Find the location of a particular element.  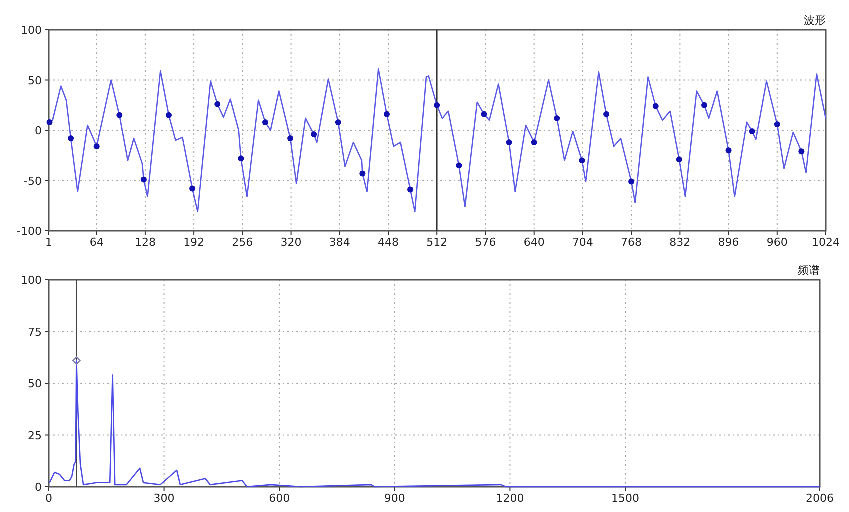

chart-title: 频谱 is located at coordinates (809, 270).